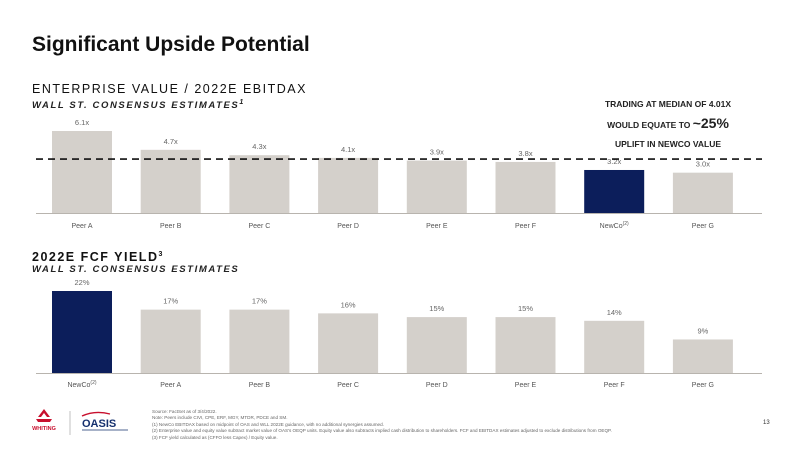 This screenshot has height=450, width=800. I want to click on oasis-logo-text: OASIS, so click(99, 424).